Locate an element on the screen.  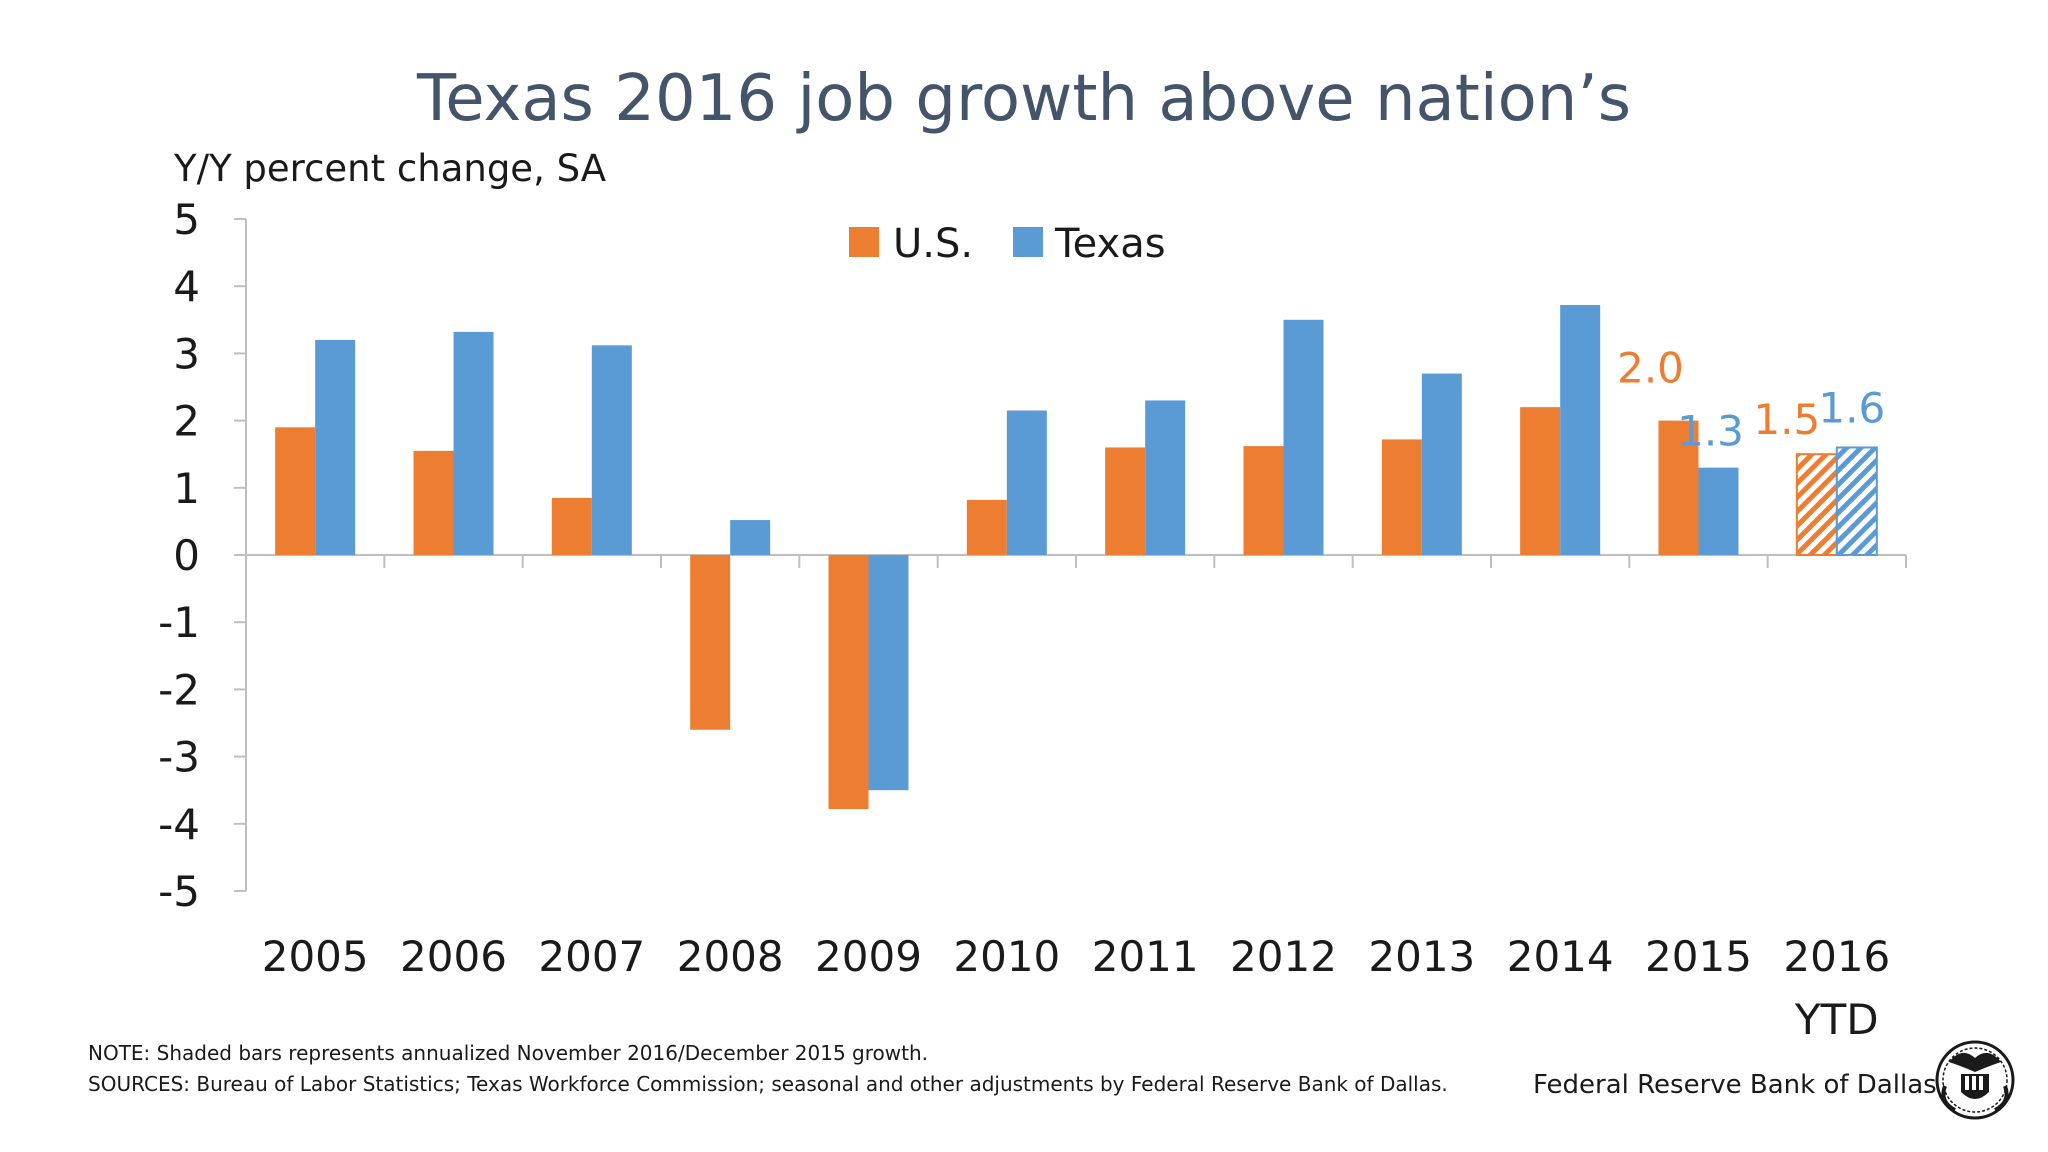
data-label: 1.3 is located at coordinates (1710, 431).